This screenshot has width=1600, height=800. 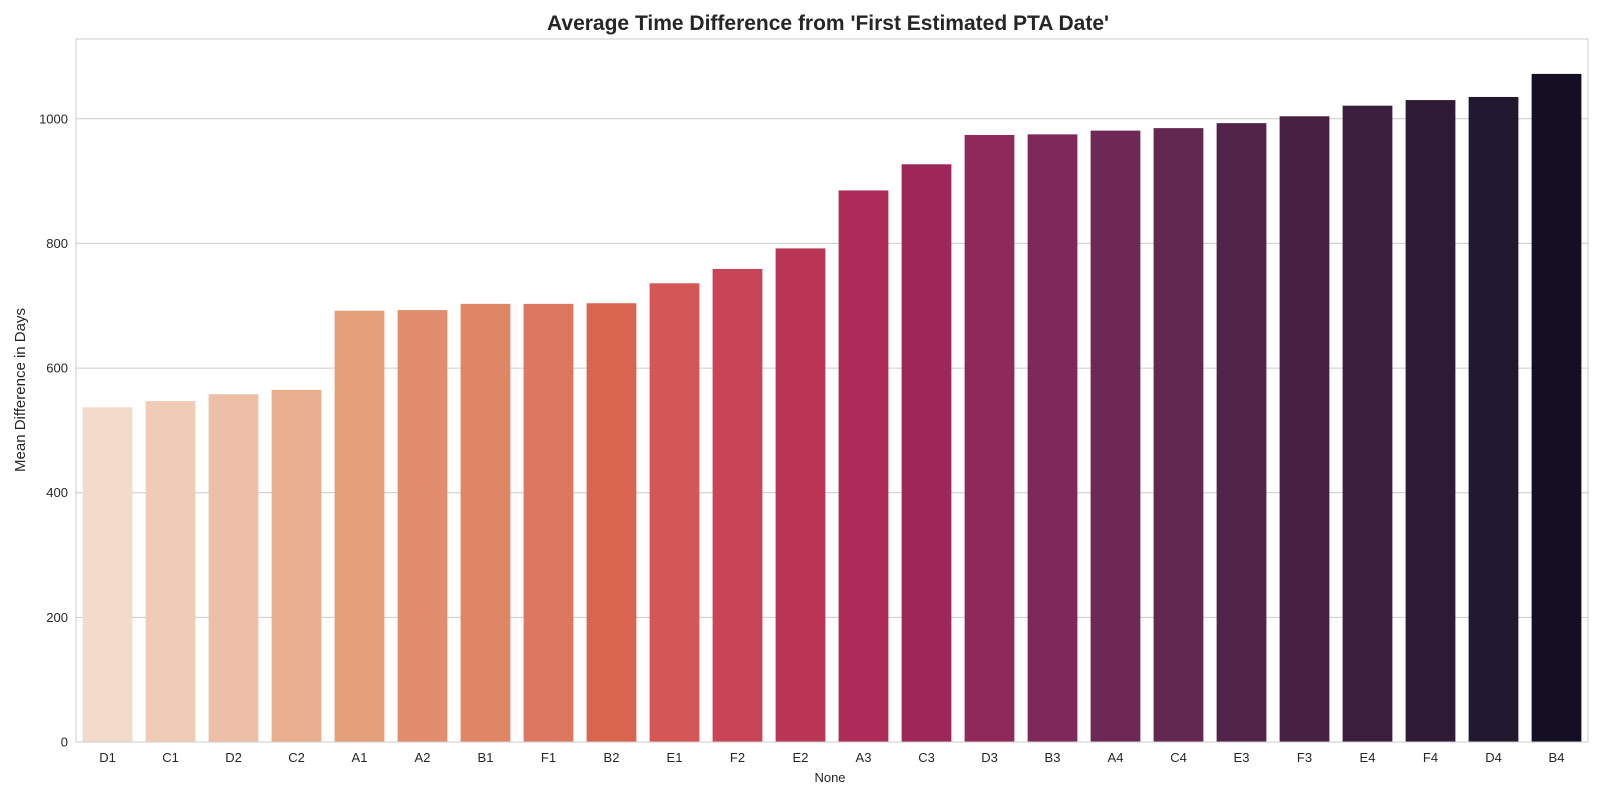 What do you see at coordinates (53, 430) in the screenshot?
I see `y-tick-labels: 0 200 400 600 800 1000` at bounding box center [53, 430].